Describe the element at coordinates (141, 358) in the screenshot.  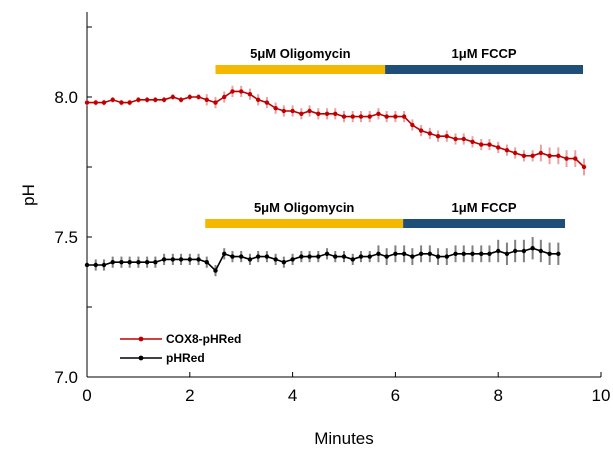
I see `legend-marker` at that location.